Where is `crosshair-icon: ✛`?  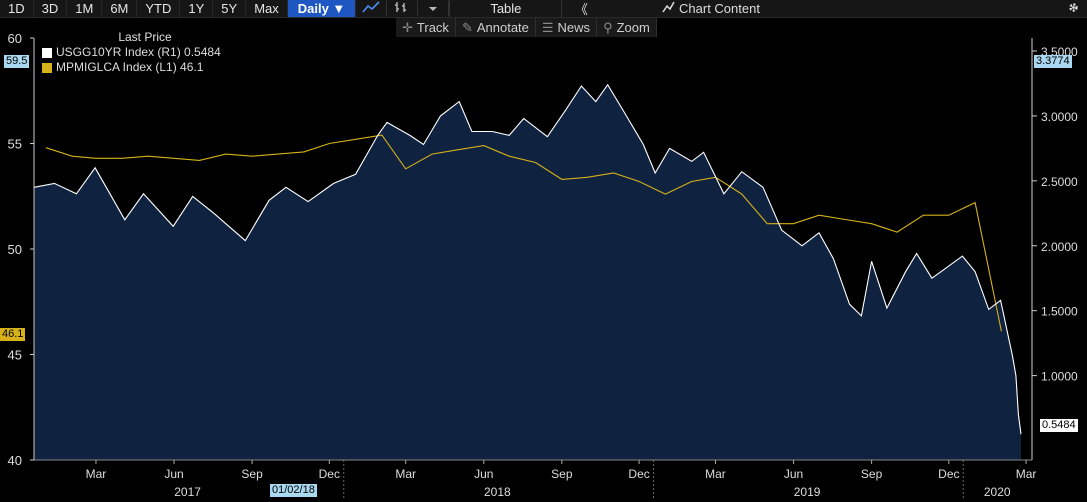
crosshair-icon: ✛ is located at coordinates (407, 27).